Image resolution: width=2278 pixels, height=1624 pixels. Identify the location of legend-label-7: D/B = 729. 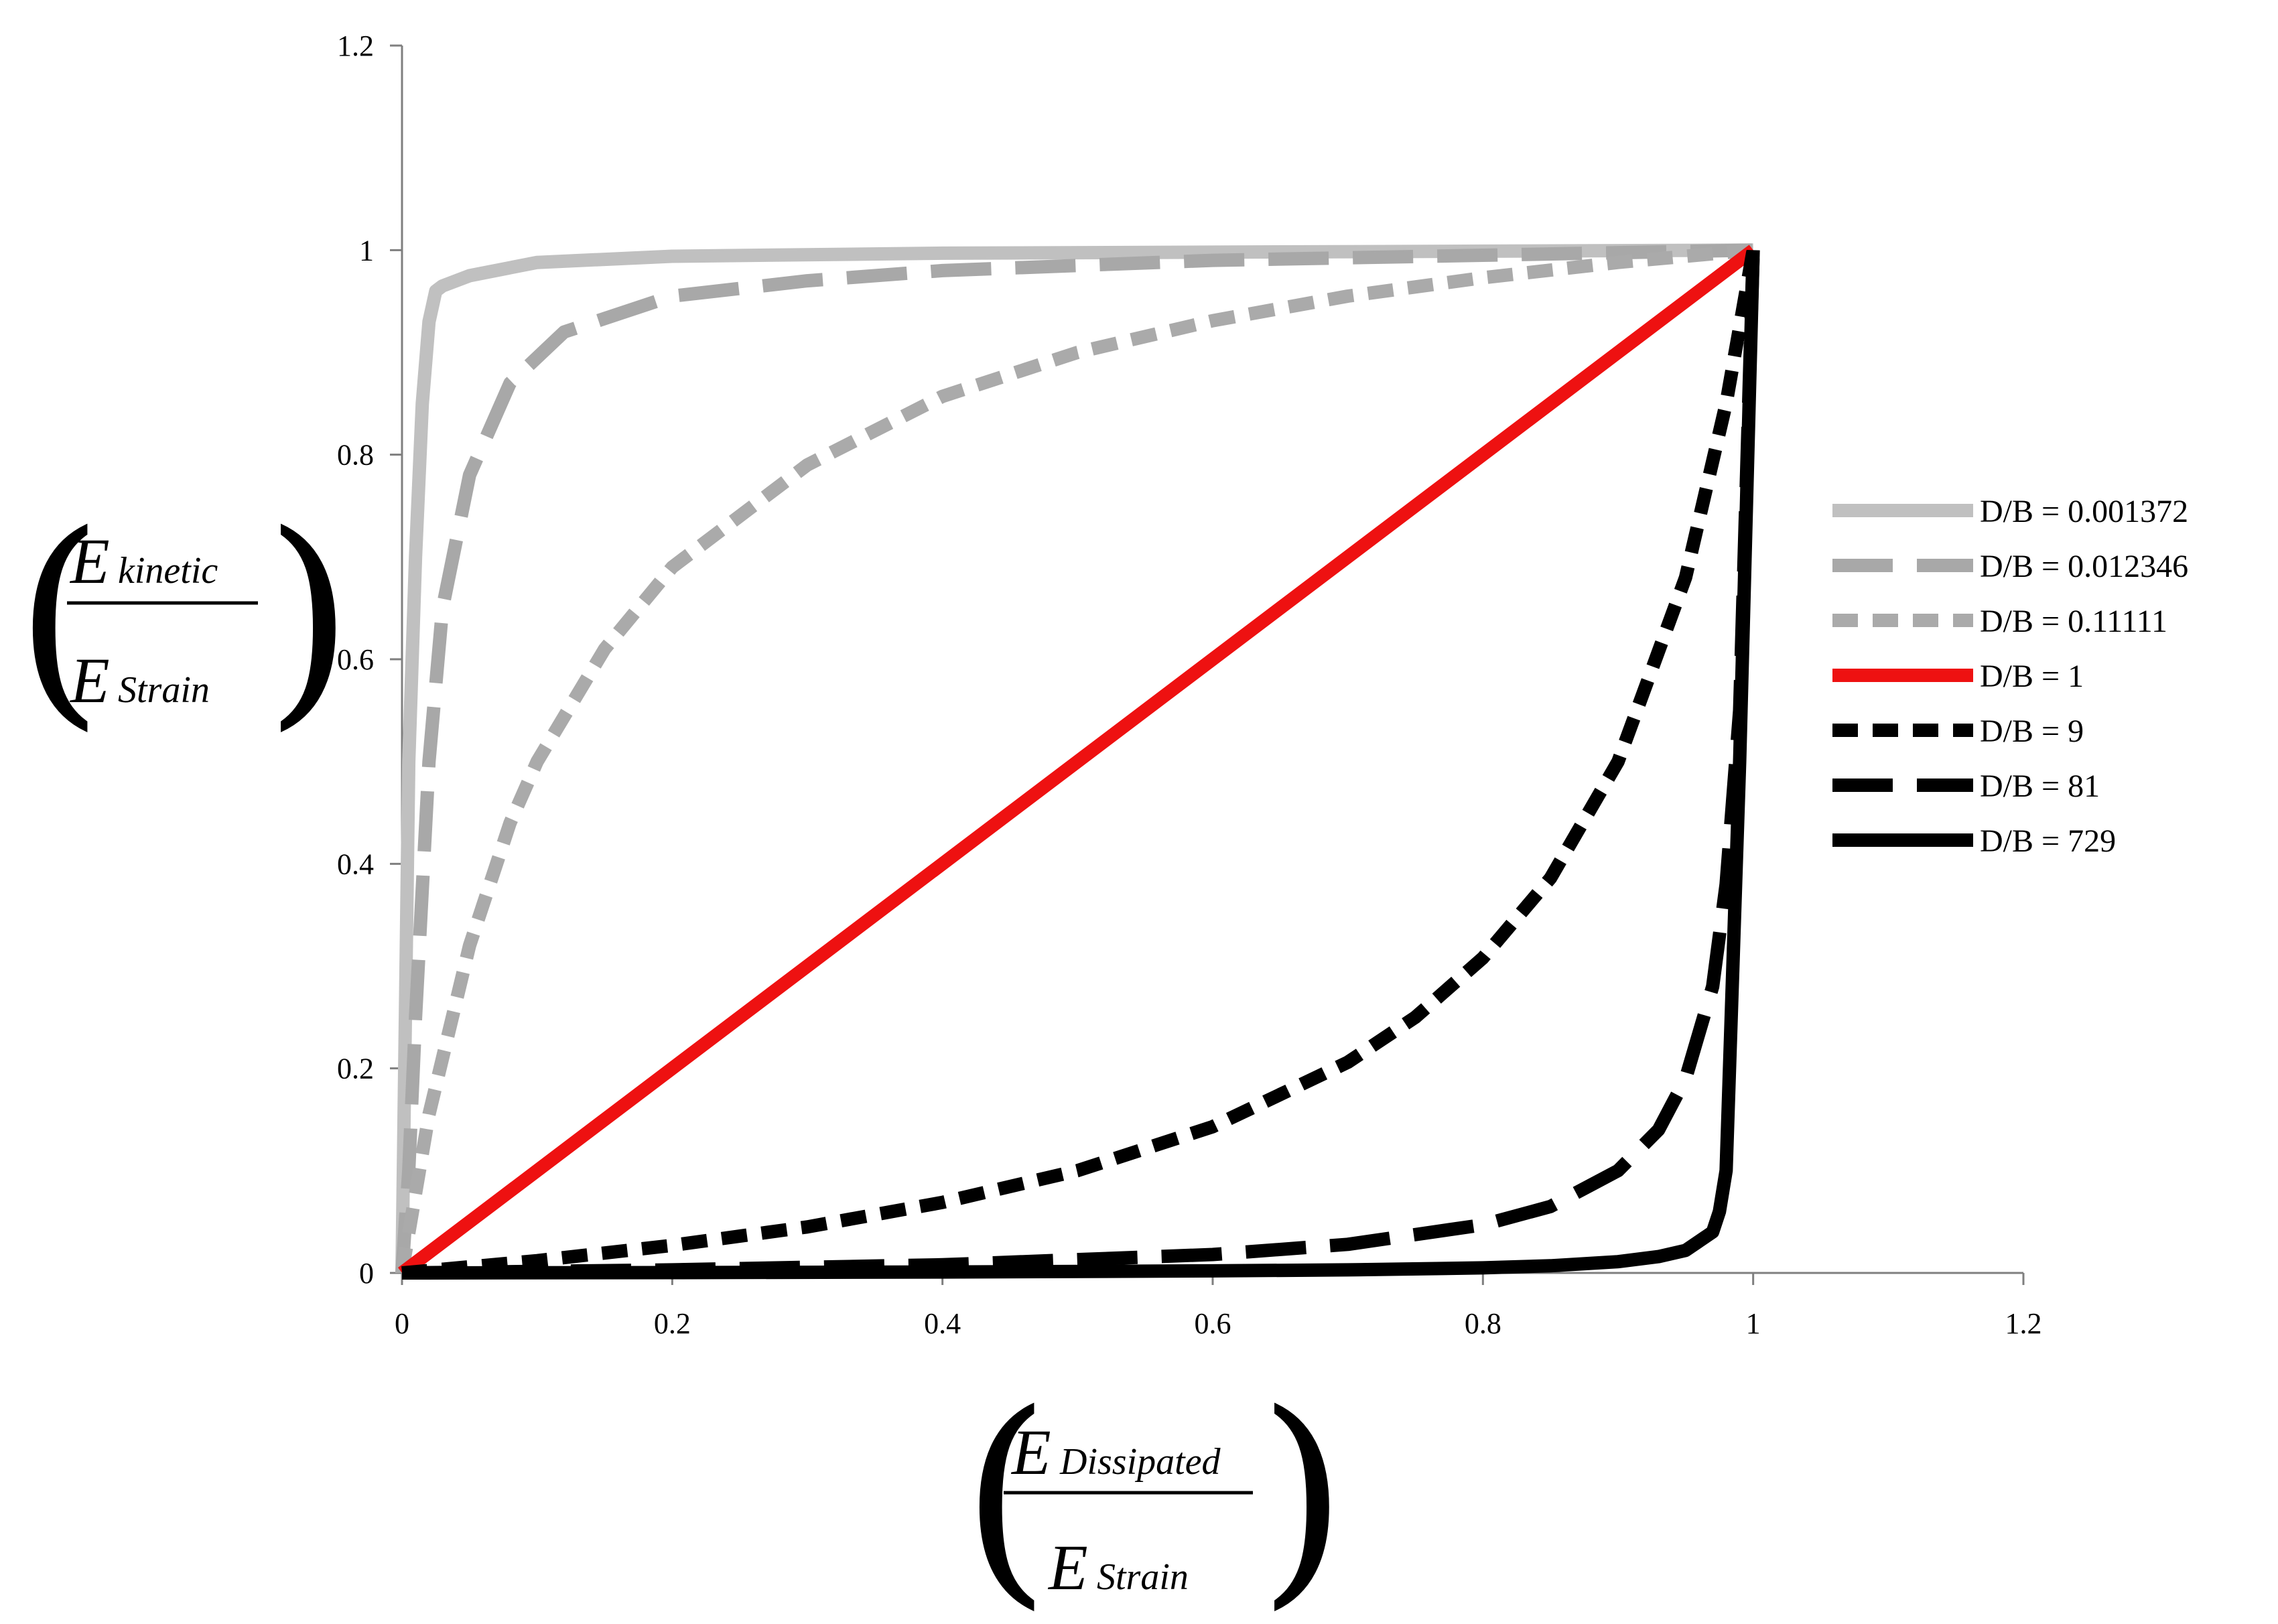
(2048, 841).